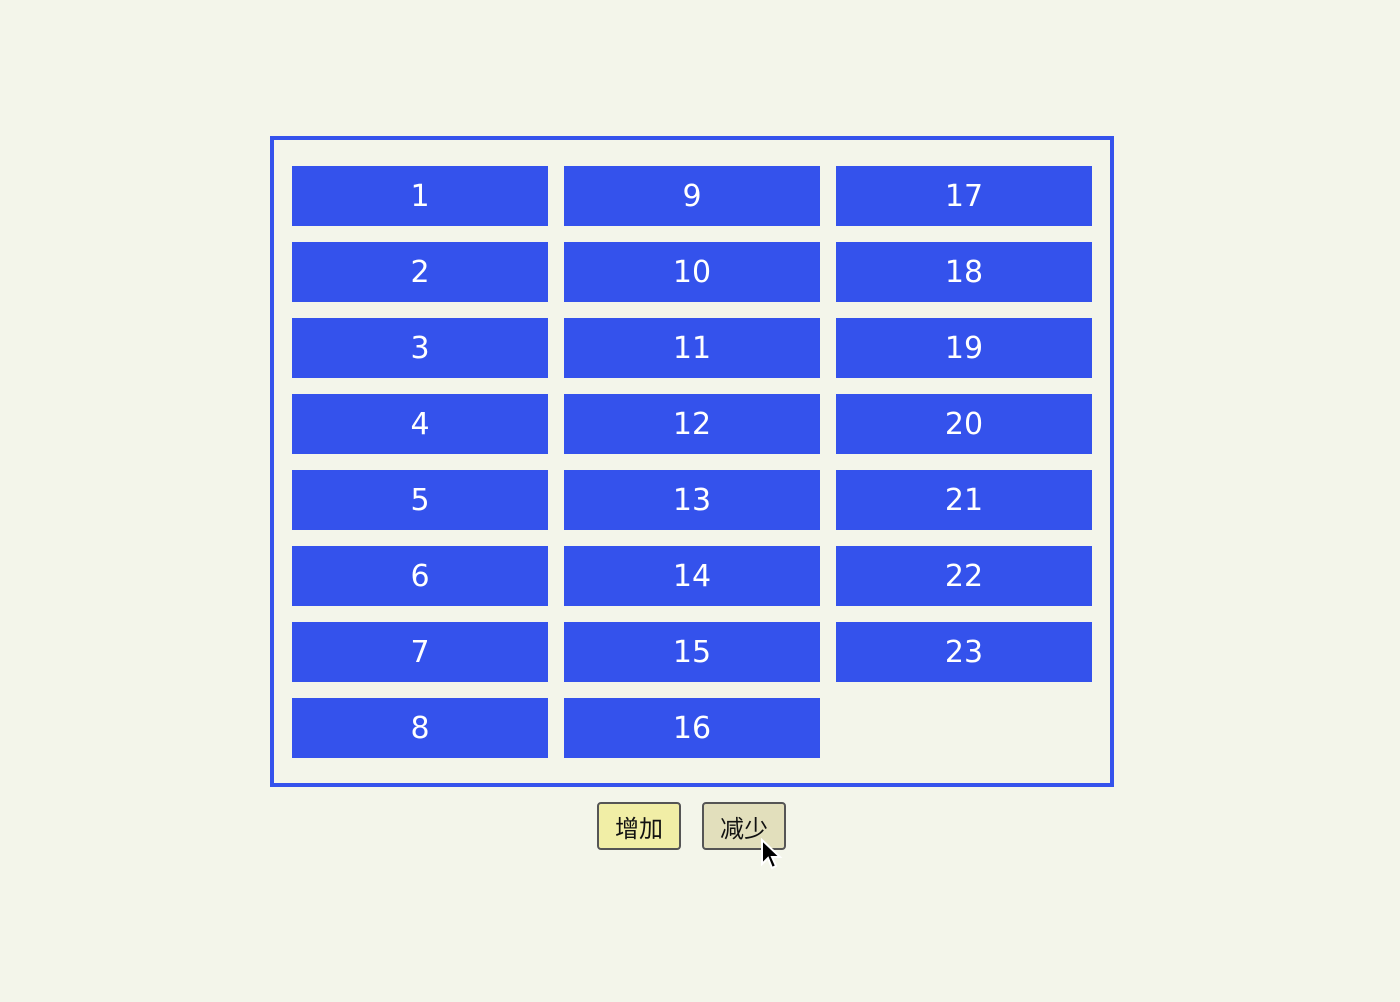 The width and height of the screenshot is (1400, 1002). I want to click on controls: 增加 减少, so click(691, 826).